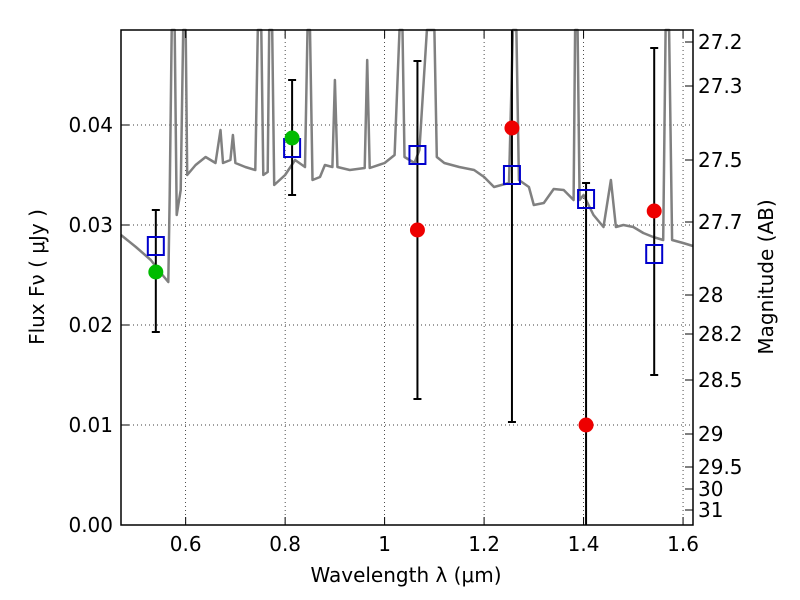 This screenshot has height=600, width=800. Describe the element at coordinates (710, 489) in the screenshot. I see `right-tick-label: 30` at that location.